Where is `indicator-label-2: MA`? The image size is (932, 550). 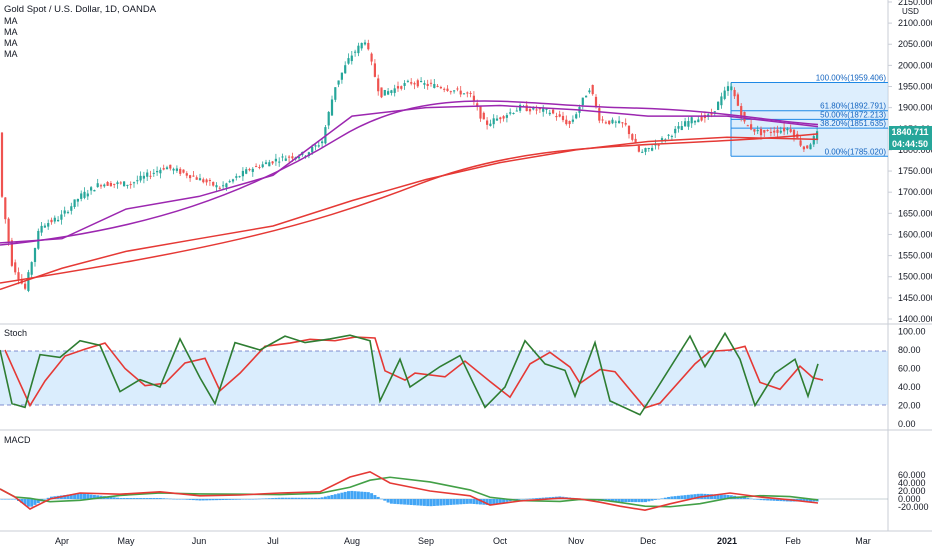 indicator-label-2: MA is located at coordinates (11, 32).